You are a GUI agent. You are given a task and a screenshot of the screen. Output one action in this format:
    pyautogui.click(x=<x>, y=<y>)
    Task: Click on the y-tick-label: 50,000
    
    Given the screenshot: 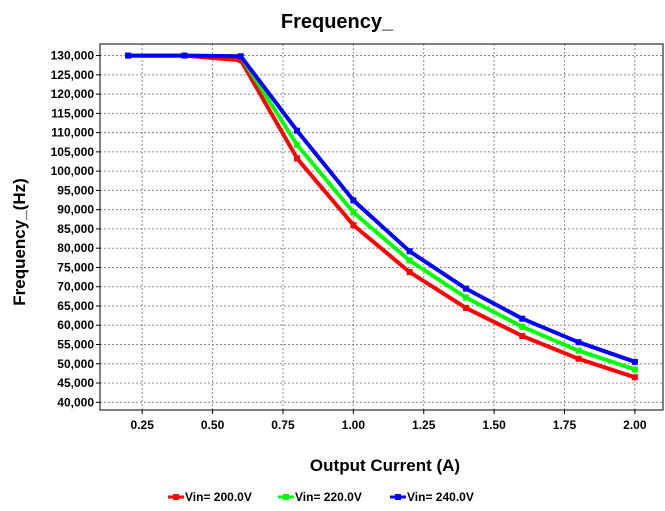 What is the action you would take?
    pyautogui.click(x=75, y=364)
    